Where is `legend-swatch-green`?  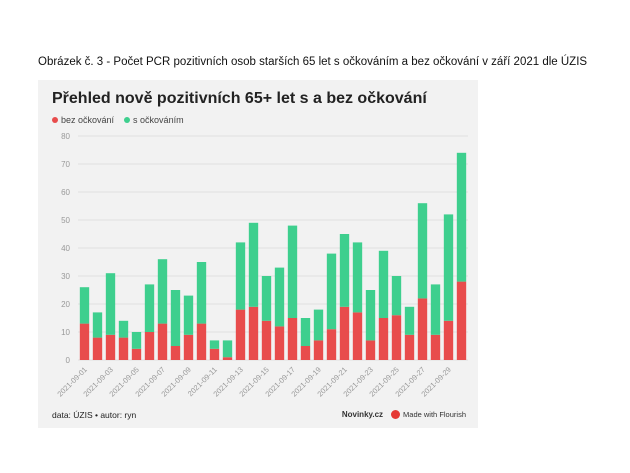
legend-swatch-green is located at coordinates (127, 120).